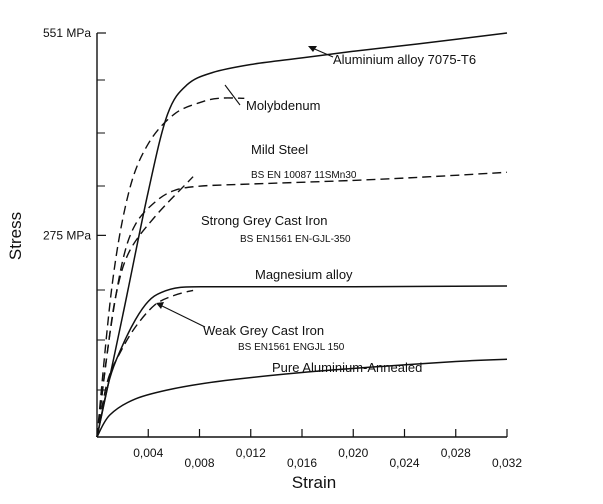 This screenshot has height=504, width=603. Describe the element at coordinates (314, 482) in the screenshot. I see `x-axis-title: Strain` at that location.